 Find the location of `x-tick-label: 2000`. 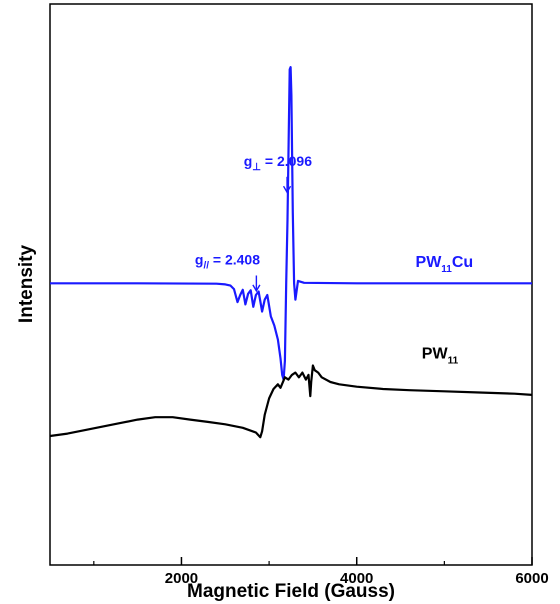

x-tick-label: 2000 is located at coordinates (181, 578).